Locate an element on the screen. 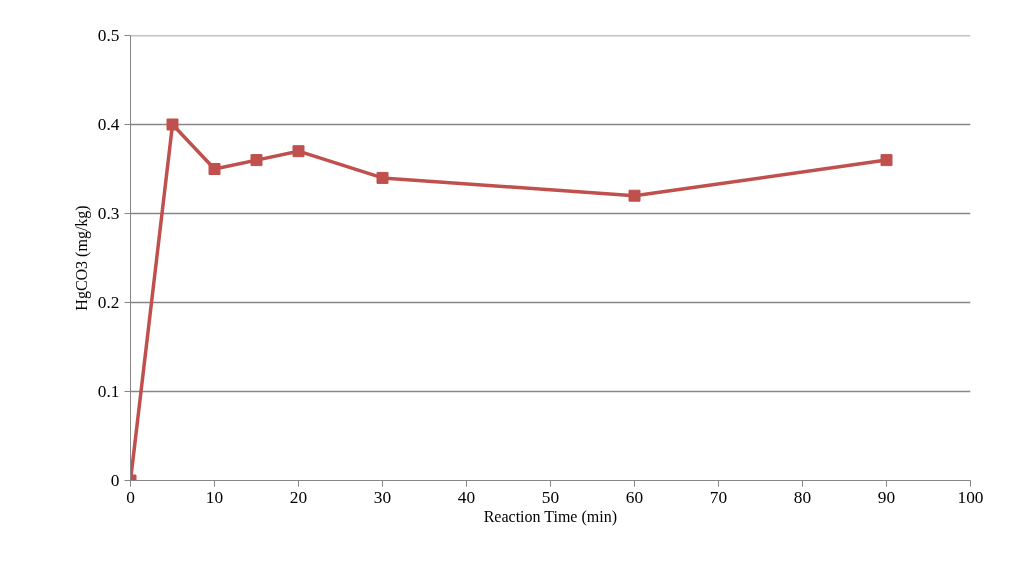 This screenshot has width=1024, height=566. x-tick-label: 20 is located at coordinates (298, 497).